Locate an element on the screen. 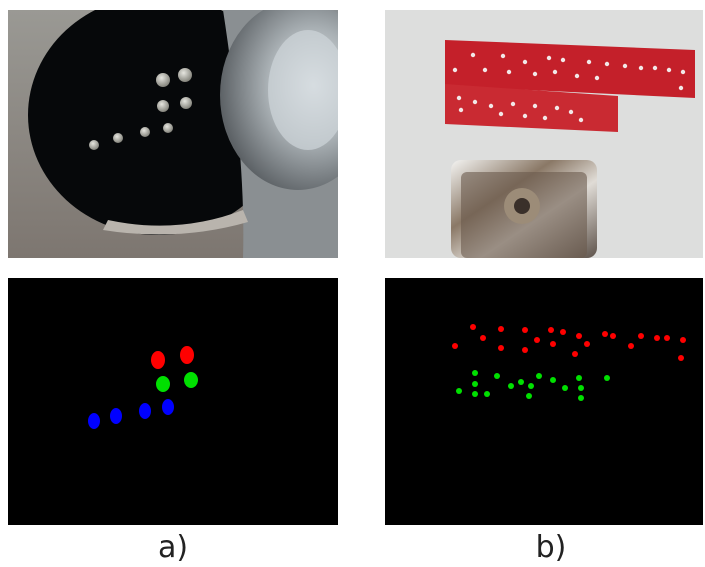 This screenshot has height=567, width=705. caption-a: a) is located at coordinates (173, 547).